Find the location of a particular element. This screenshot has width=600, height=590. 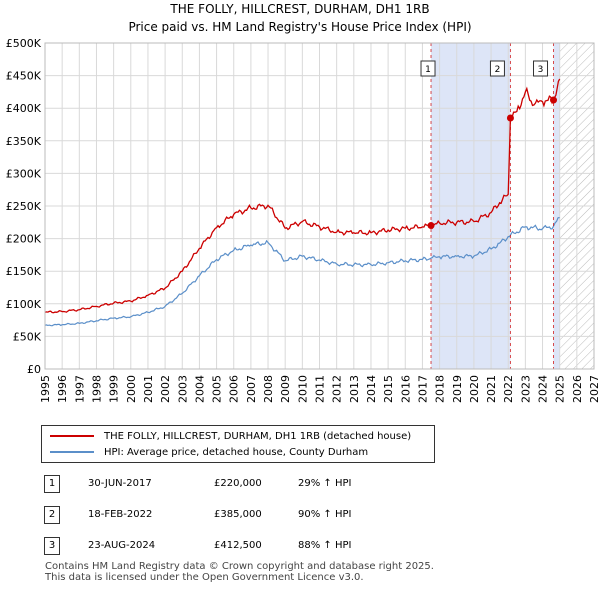

sale-hpi-change: 88% ↑ HPI is located at coordinates (325, 545).